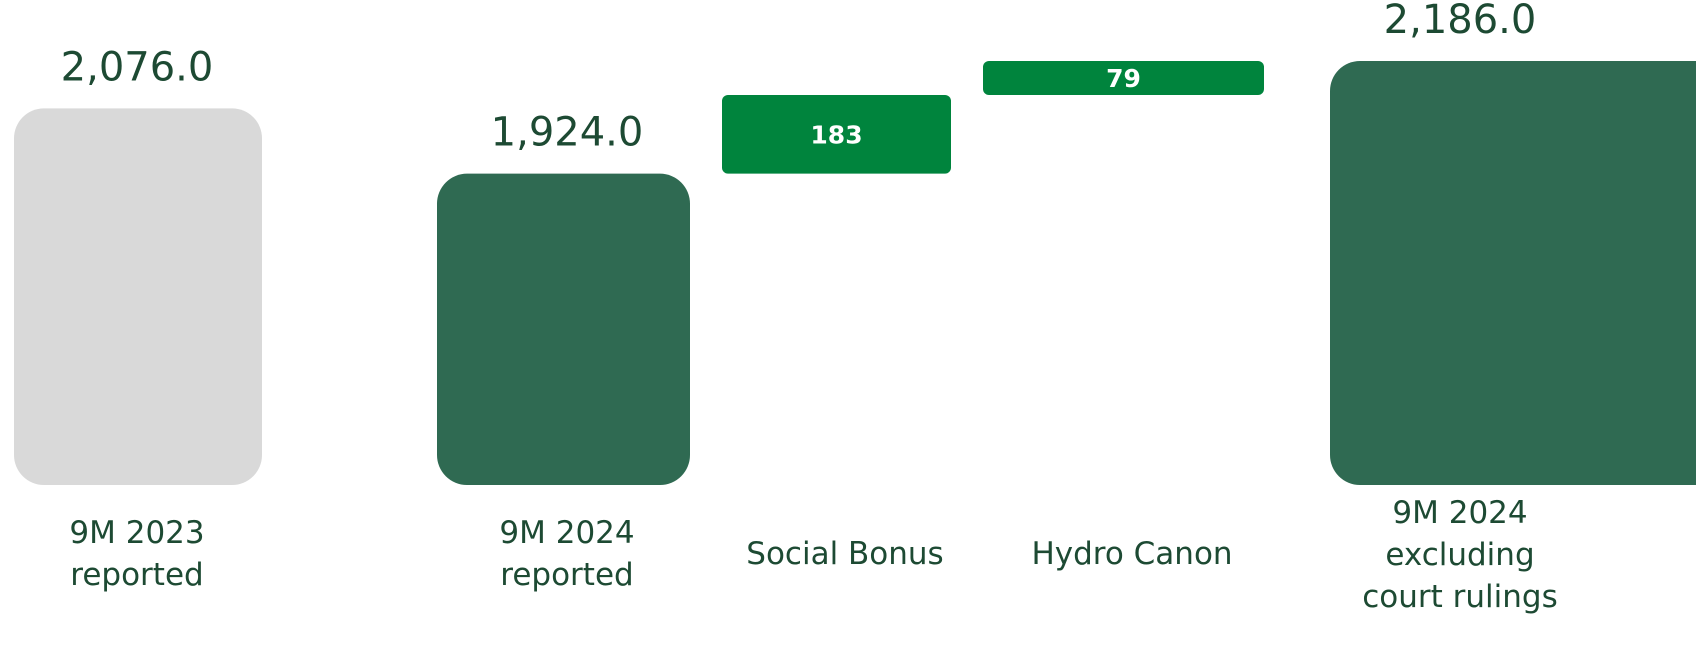 This screenshot has width=1696, height=664. Describe the element at coordinates (1460, 21) in the screenshot. I see `data-label: 2,186.0` at that location.